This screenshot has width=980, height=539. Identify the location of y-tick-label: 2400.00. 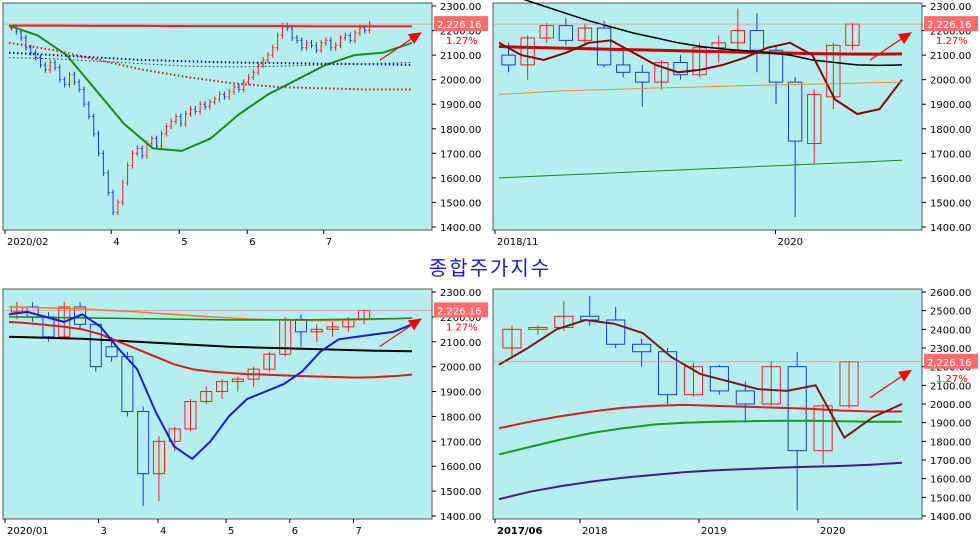
(950, 330).